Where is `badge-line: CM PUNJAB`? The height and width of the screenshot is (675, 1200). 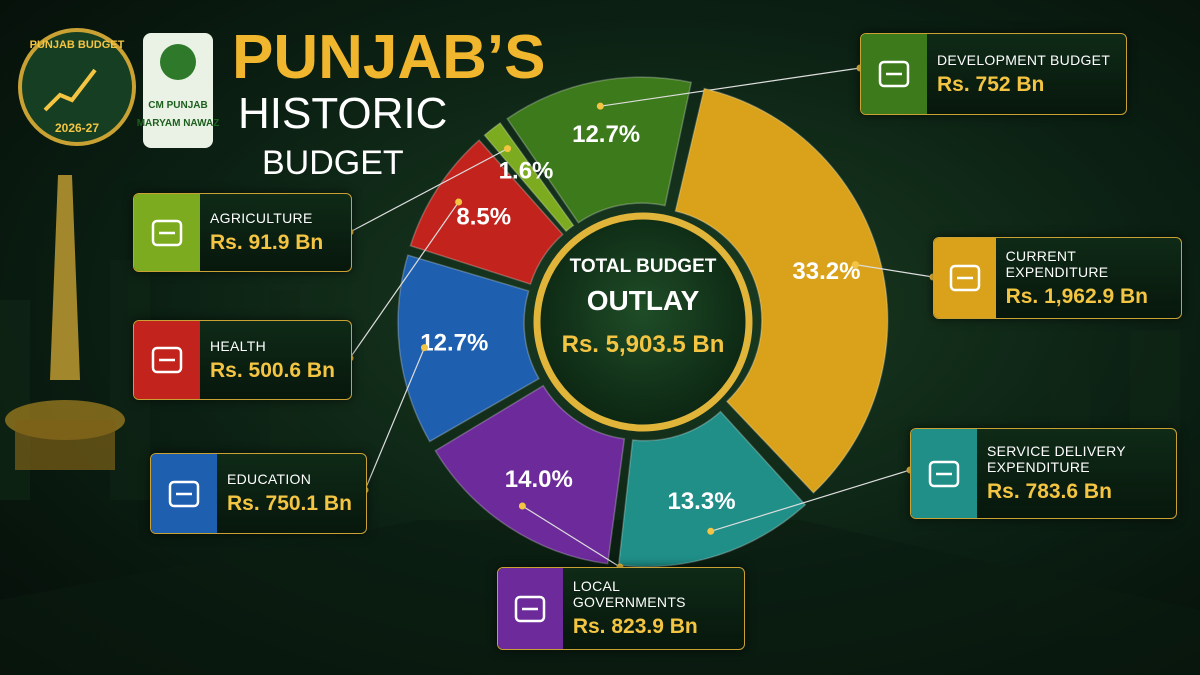
badge-line: CM PUNJAB is located at coordinates (177, 105).